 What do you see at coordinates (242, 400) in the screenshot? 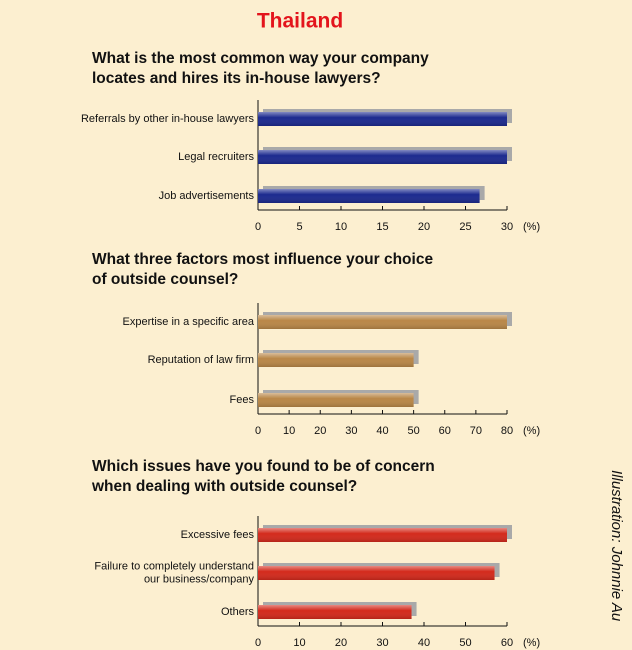
I see `category-label: Fees` at bounding box center [242, 400].